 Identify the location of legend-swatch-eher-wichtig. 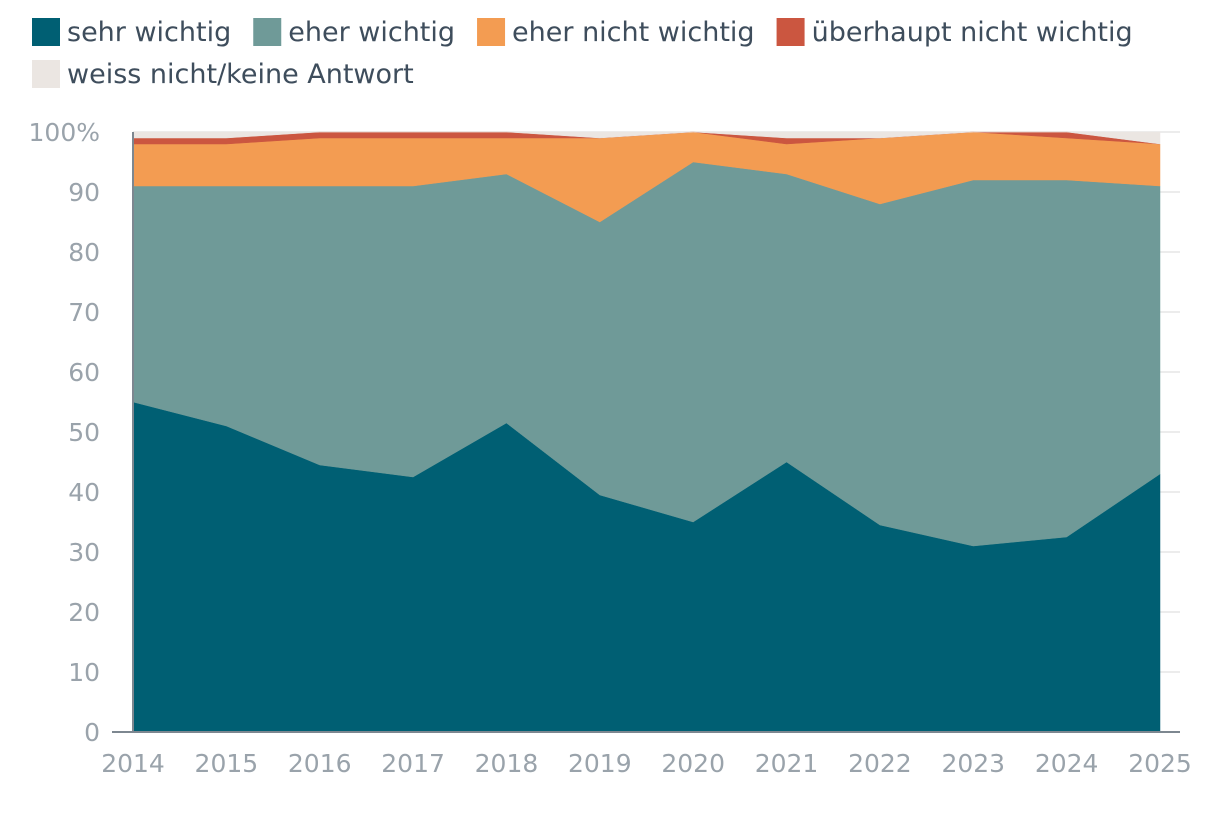
(267, 32).